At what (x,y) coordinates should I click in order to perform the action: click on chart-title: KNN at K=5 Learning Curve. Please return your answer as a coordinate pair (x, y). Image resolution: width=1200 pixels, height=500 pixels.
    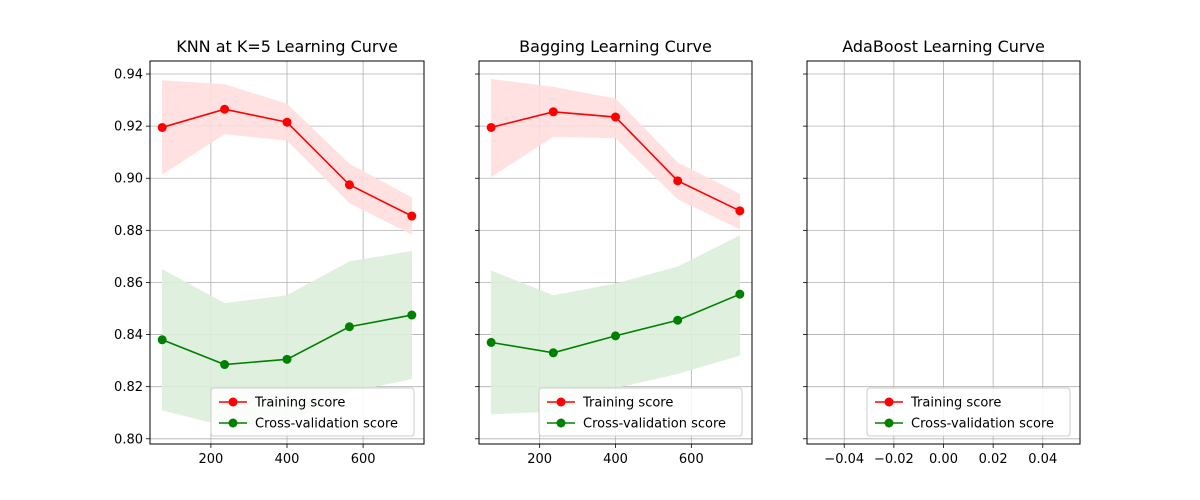
    Looking at the image, I should click on (287, 46).